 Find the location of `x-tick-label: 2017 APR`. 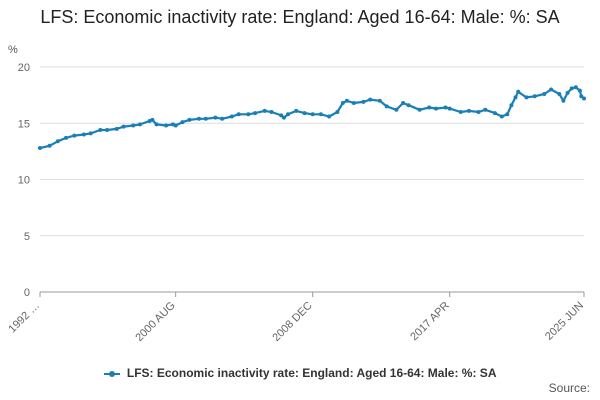

x-tick-label: 2017 APR is located at coordinates (430, 322).